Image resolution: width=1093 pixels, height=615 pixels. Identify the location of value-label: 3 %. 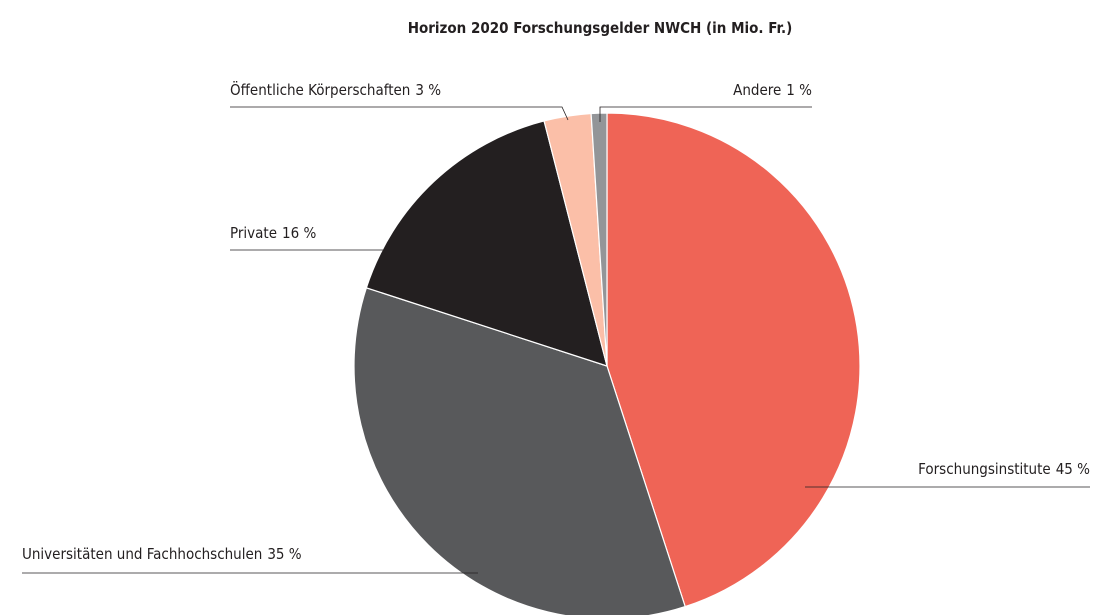
(428, 90).